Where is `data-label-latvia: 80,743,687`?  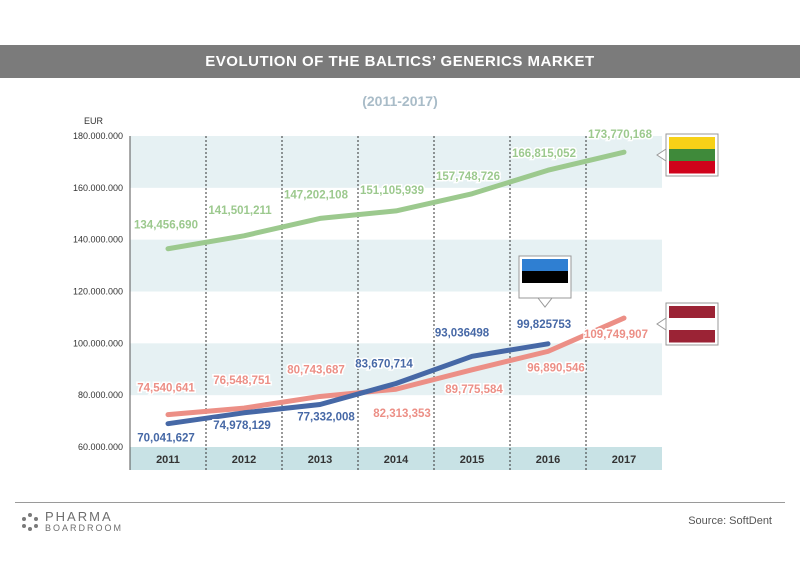 data-label-latvia: 80,743,687 is located at coordinates (316, 370).